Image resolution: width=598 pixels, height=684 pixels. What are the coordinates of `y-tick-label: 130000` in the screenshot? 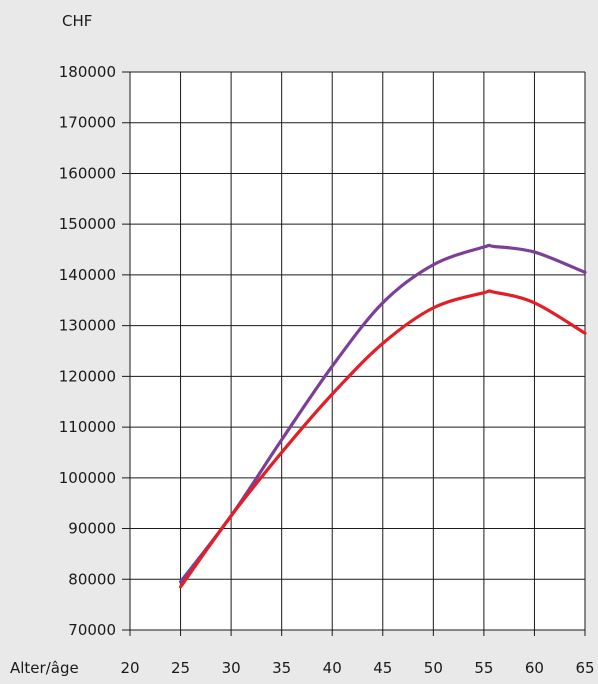 It's located at (87, 326).